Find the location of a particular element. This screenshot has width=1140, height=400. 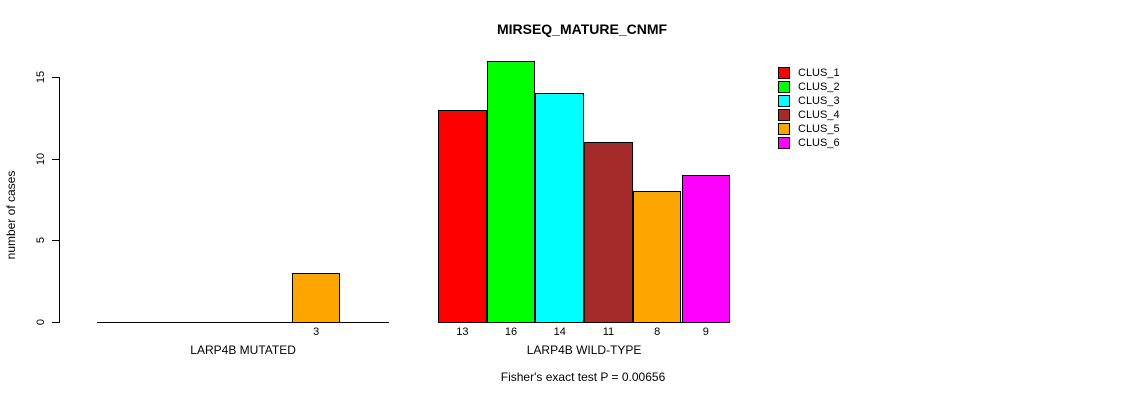

bar-value-label: 11 is located at coordinates (608, 332).